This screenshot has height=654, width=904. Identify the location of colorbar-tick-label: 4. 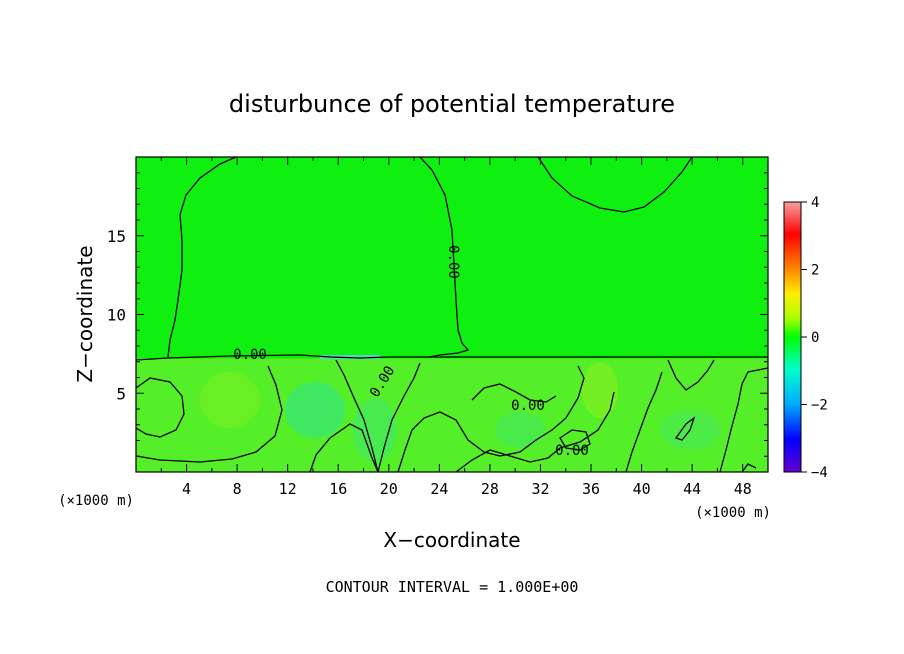
(815, 203).